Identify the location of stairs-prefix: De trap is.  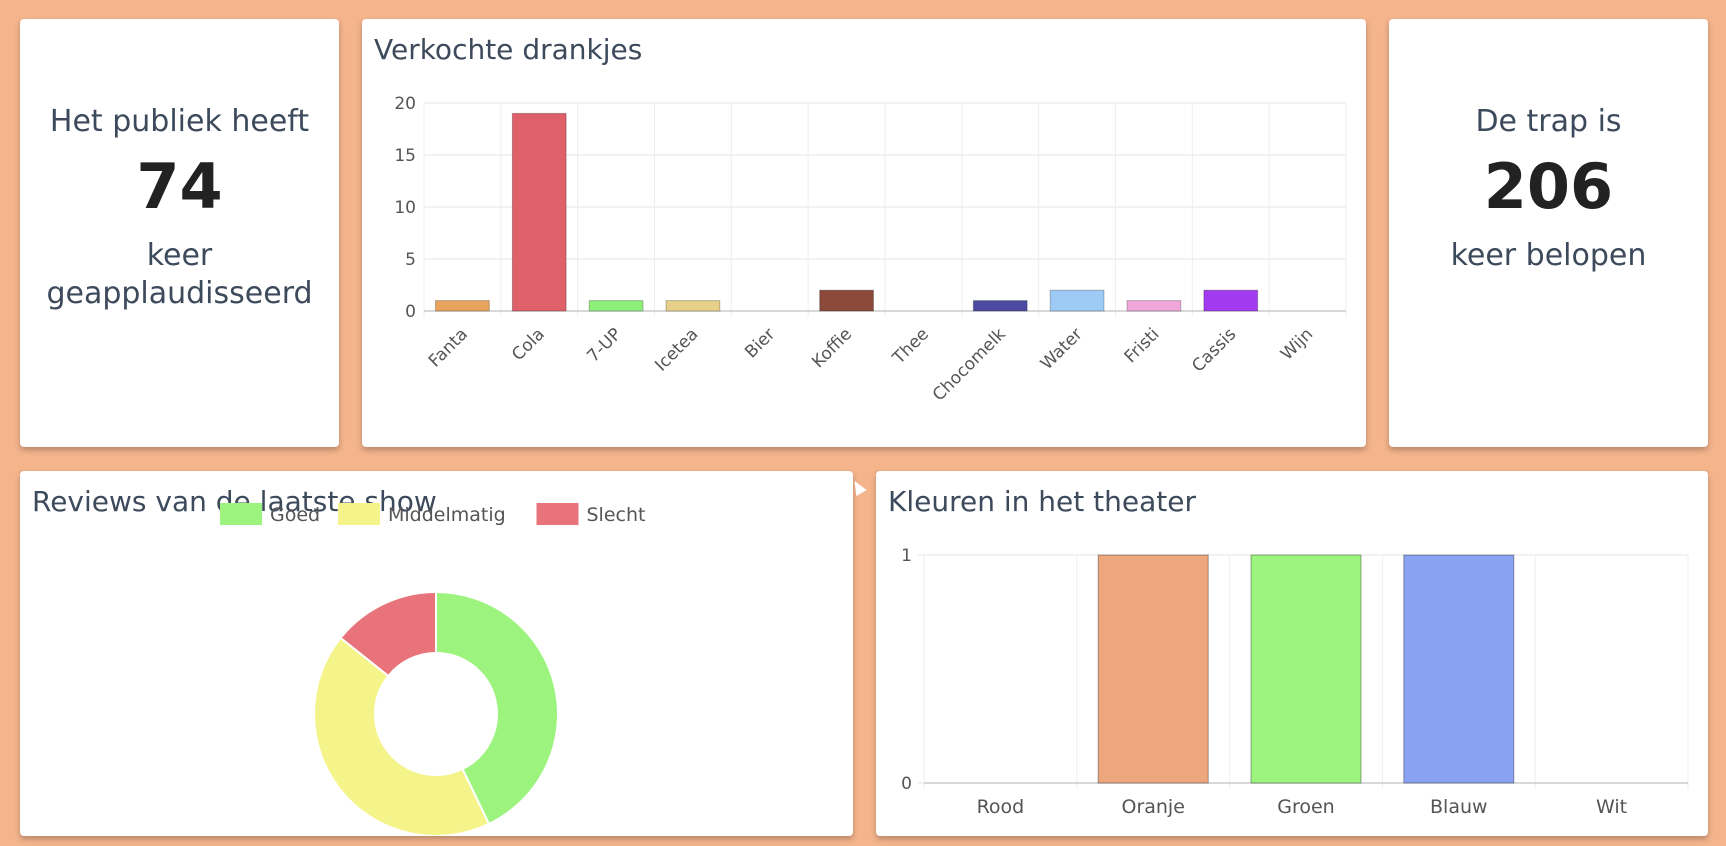
(1548, 121).